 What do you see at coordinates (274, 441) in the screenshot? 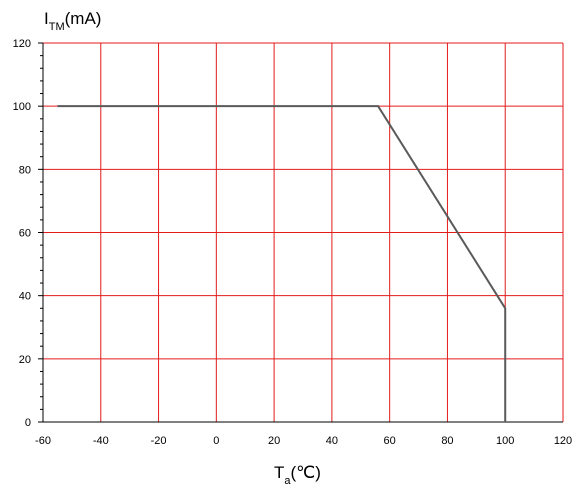
I see `x-tick-label: 20` at bounding box center [274, 441].